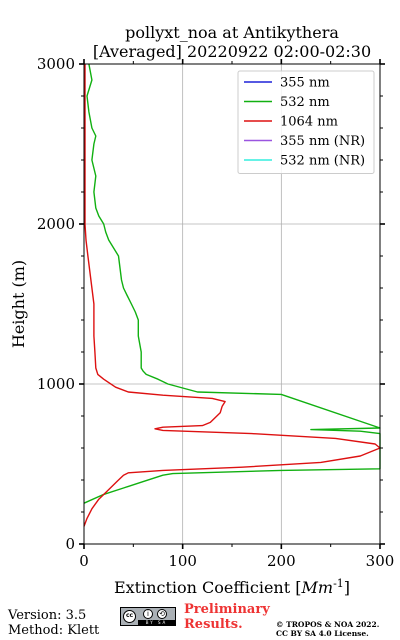 The image size is (400, 640). I want to click on legend-label: 532 nm (NR), so click(322, 161).